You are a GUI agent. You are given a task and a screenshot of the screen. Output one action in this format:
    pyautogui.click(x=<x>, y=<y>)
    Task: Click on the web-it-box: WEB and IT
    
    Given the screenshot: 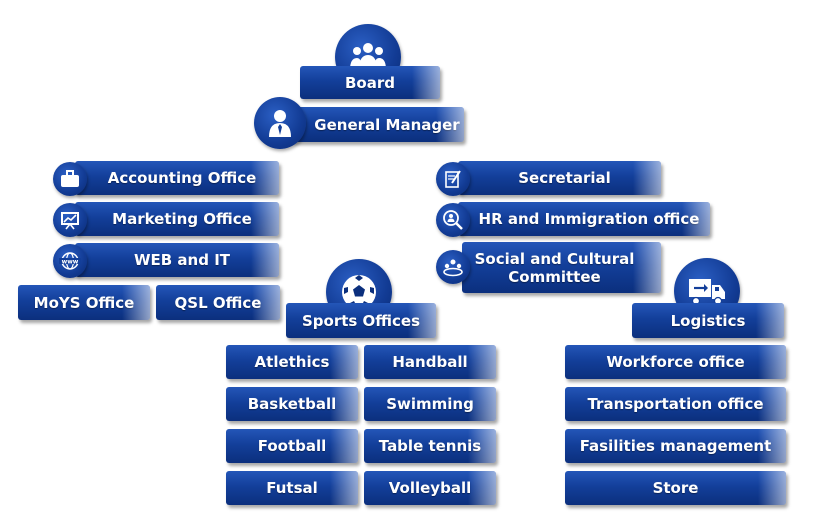 What is the action you would take?
    pyautogui.click(x=177, y=260)
    